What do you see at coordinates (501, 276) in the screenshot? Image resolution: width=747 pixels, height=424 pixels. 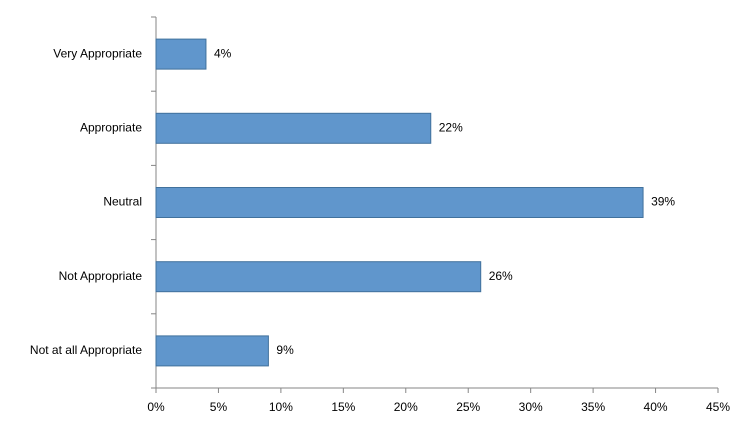 I see `value-label: 26%` at bounding box center [501, 276].